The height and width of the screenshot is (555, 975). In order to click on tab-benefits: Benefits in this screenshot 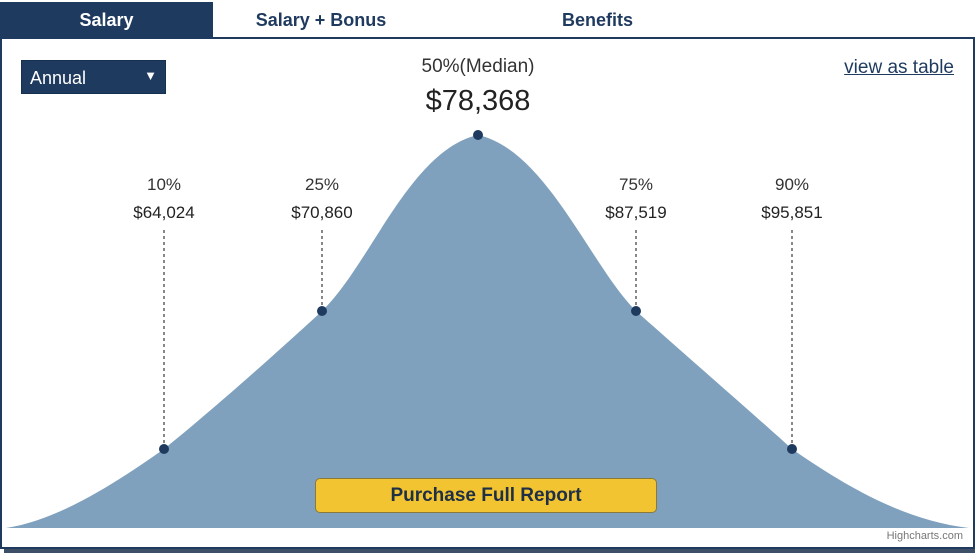, I will do `click(597, 20)`.